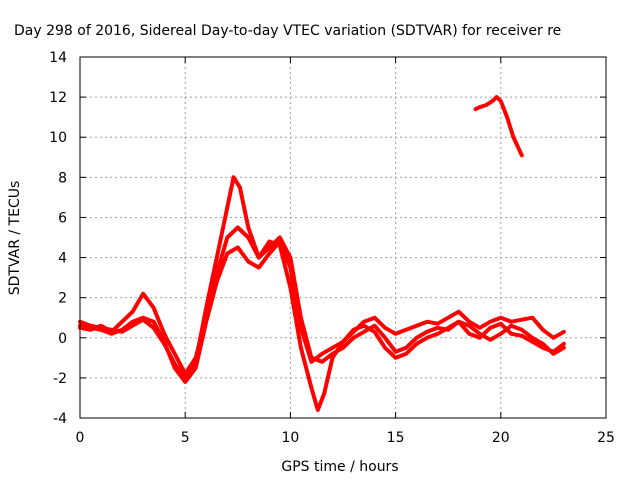  What do you see at coordinates (15, 238) in the screenshot?
I see `y-axis-title: SDTVAR / TECUs` at bounding box center [15, 238].